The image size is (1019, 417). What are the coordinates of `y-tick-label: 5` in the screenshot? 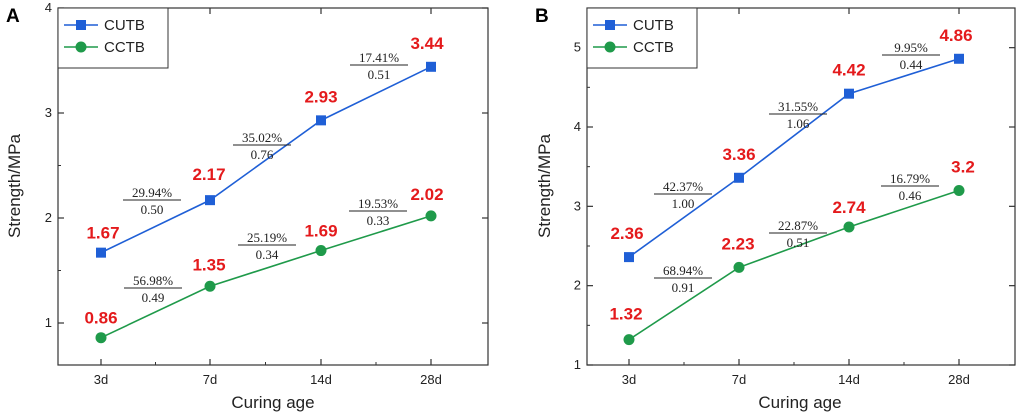 It's located at (577, 47).